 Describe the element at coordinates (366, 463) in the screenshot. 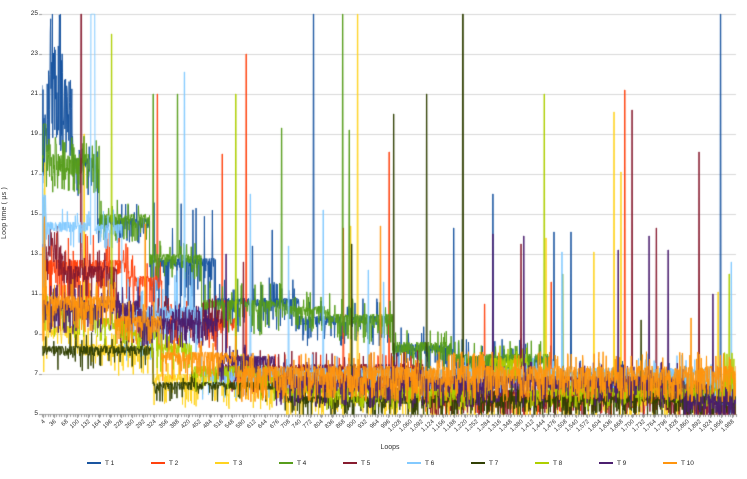

I see `legend-label: T 5` at that location.